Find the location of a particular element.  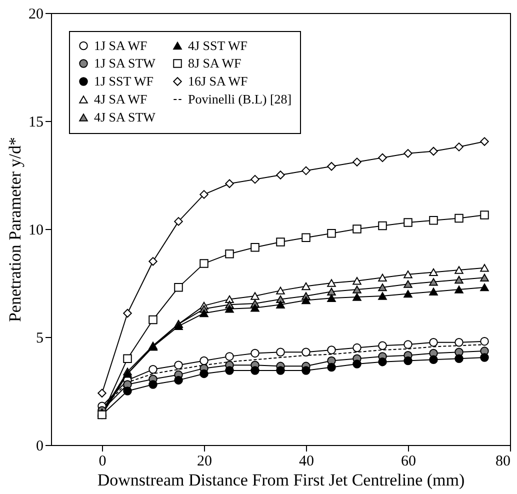

legend-label: 4J SA WF is located at coordinates (121, 99).